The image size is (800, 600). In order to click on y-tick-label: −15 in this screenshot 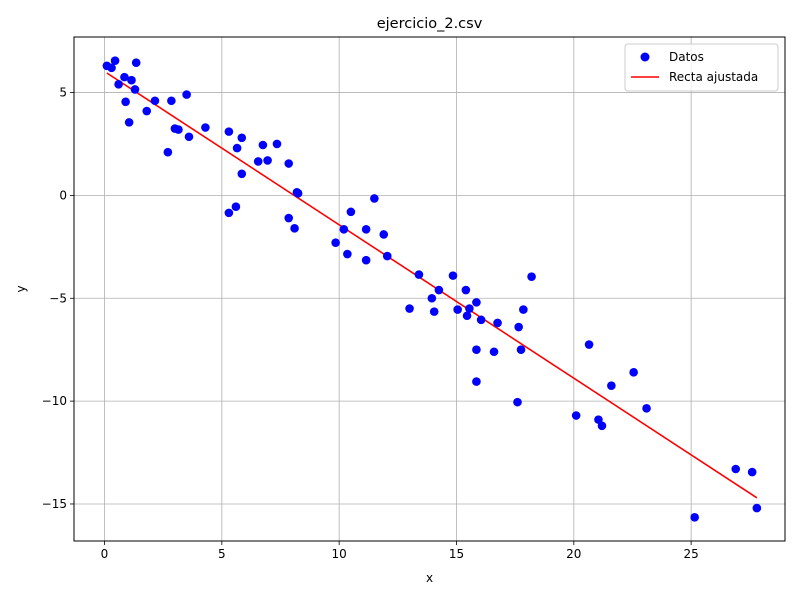, I will do `click(54, 504)`.